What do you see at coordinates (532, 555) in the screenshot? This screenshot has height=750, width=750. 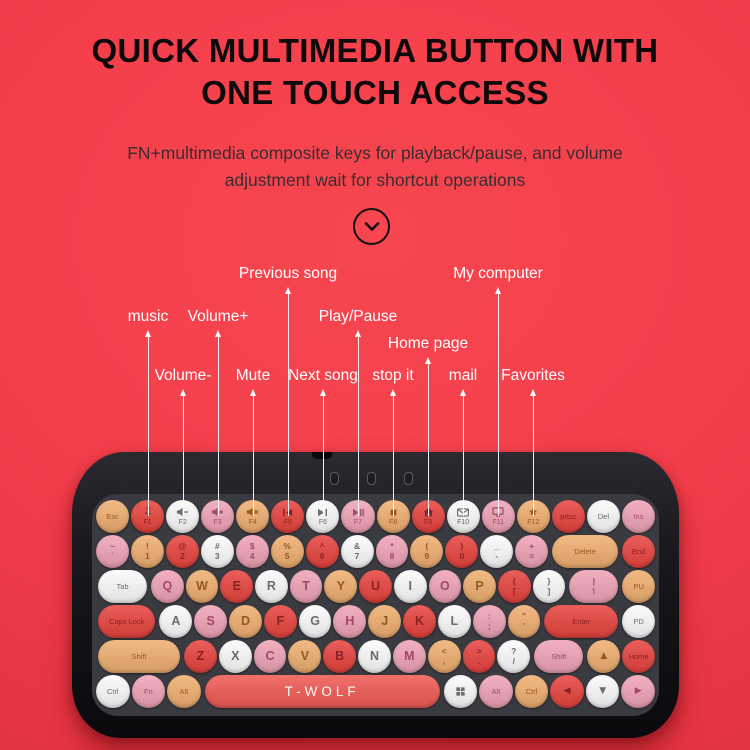 I see `key-legend-bottom: =` at bounding box center [532, 555].